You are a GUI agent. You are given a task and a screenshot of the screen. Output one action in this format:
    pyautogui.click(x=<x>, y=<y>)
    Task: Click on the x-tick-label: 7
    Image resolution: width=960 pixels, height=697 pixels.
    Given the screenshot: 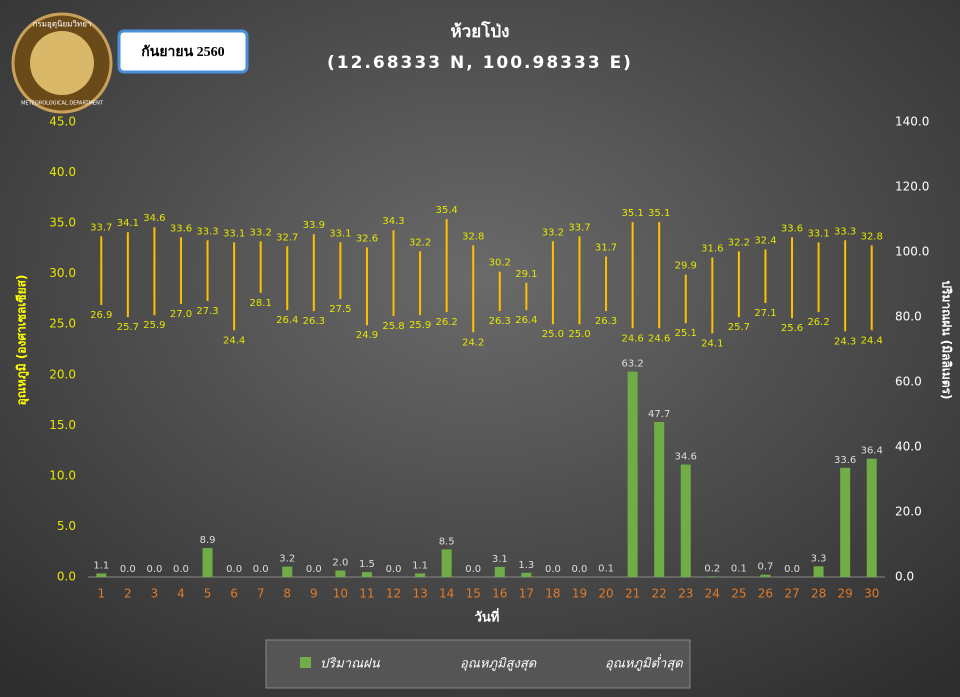 What is the action you would take?
    pyautogui.click(x=261, y=594)
    